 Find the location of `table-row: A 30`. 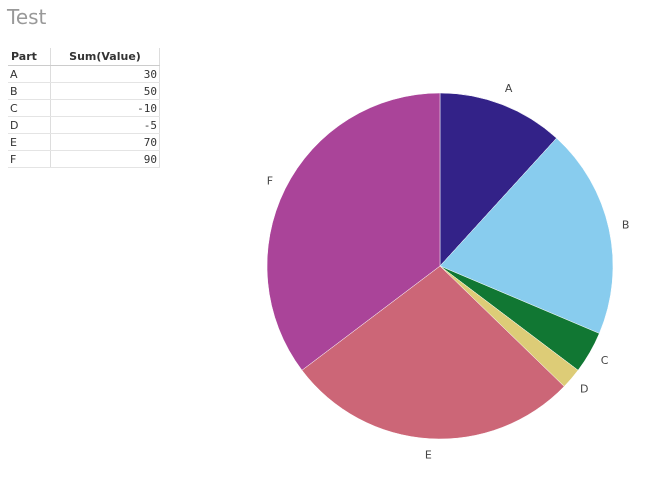

table-row: A 30 is located at coordinates (84, 74).